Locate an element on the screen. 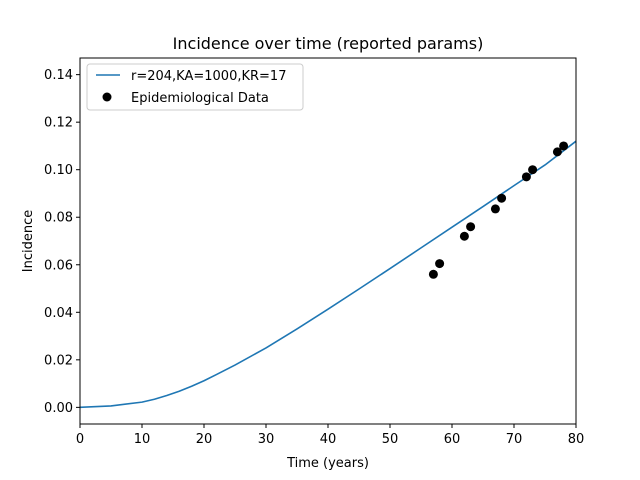 The width and height of the screenshot is (640, 480). y-tick-label: 0.06 is located at coordinates (58, 265).